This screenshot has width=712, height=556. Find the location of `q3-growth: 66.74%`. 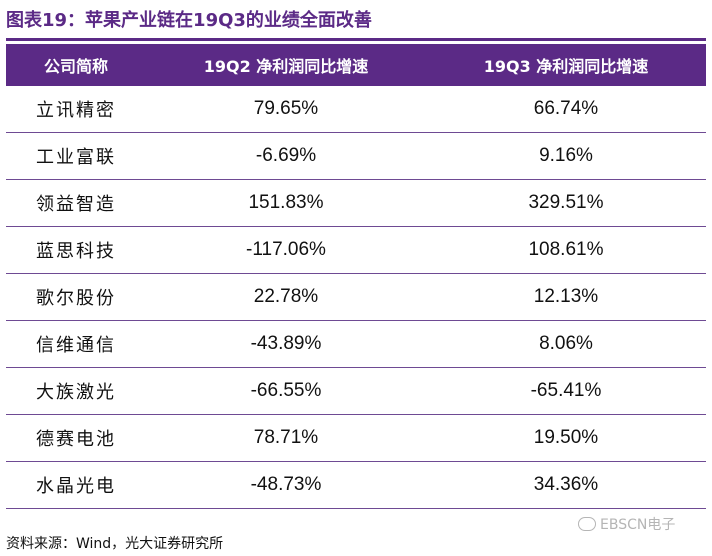

q3-growth: 66.74% is located at coordinates (566, 108).